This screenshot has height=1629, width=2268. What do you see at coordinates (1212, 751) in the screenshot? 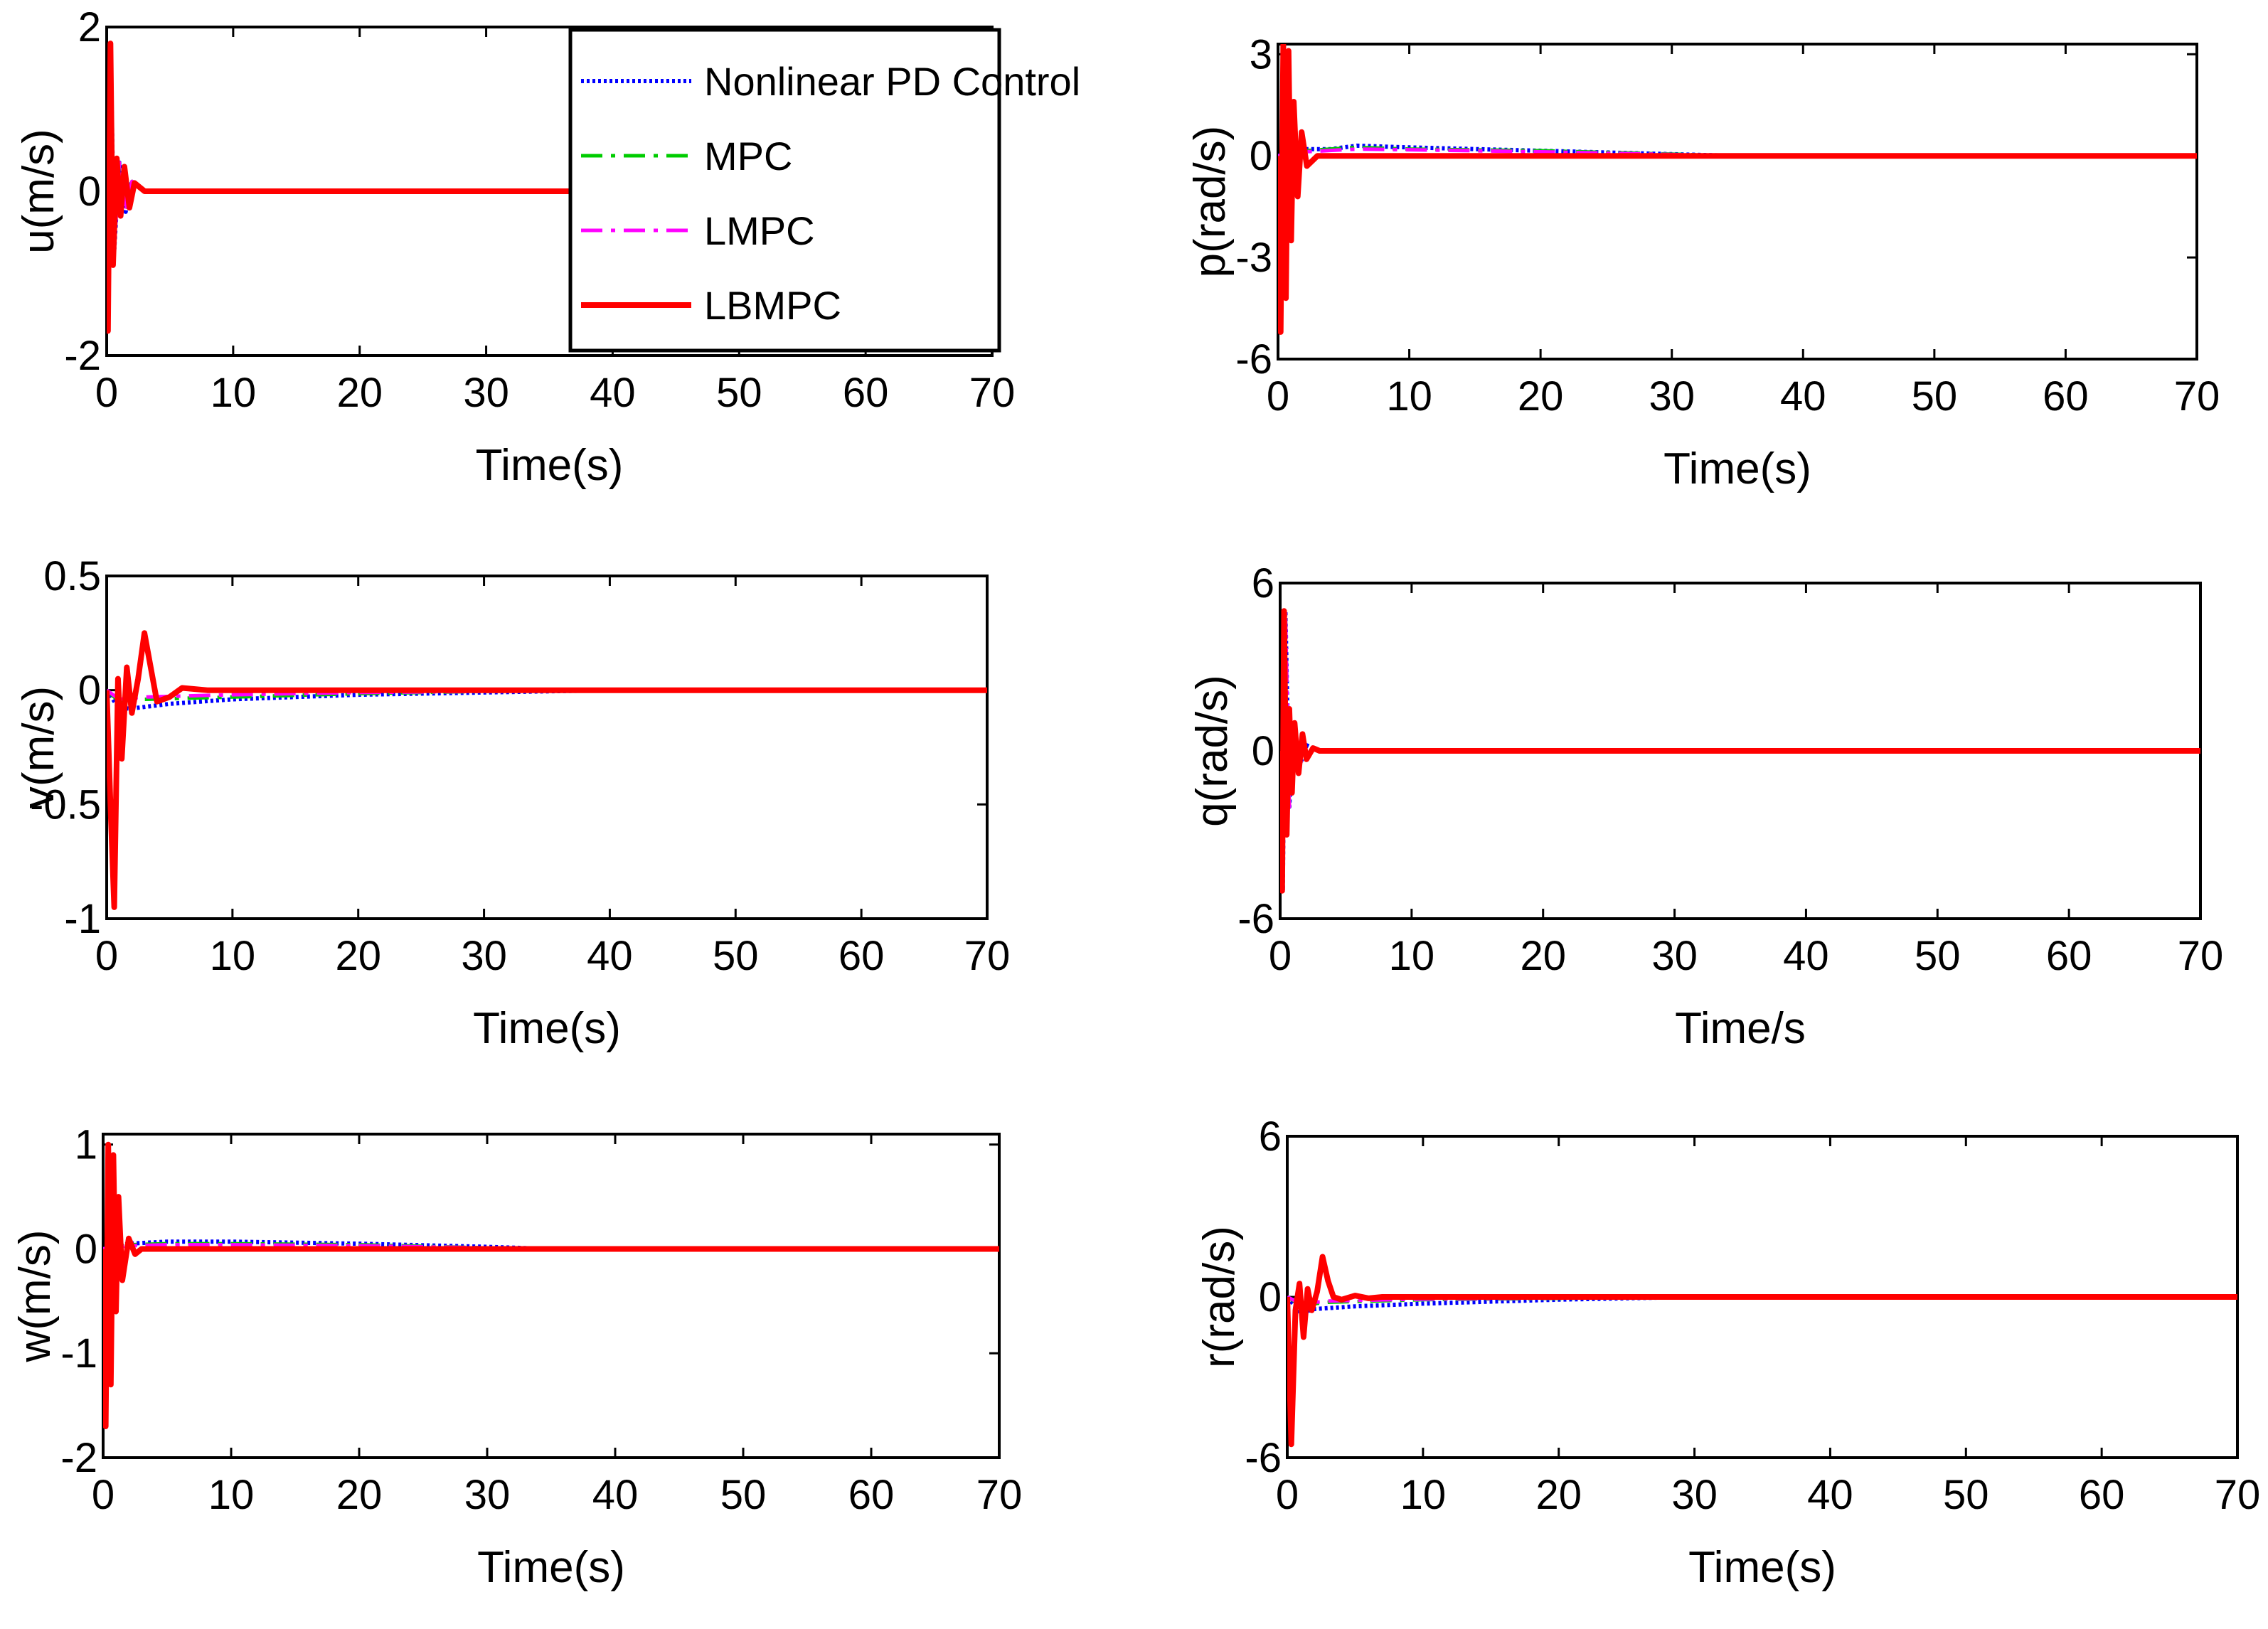
I see `y-axis-title: q(rad/s)` at bounding box center [1212, 751].